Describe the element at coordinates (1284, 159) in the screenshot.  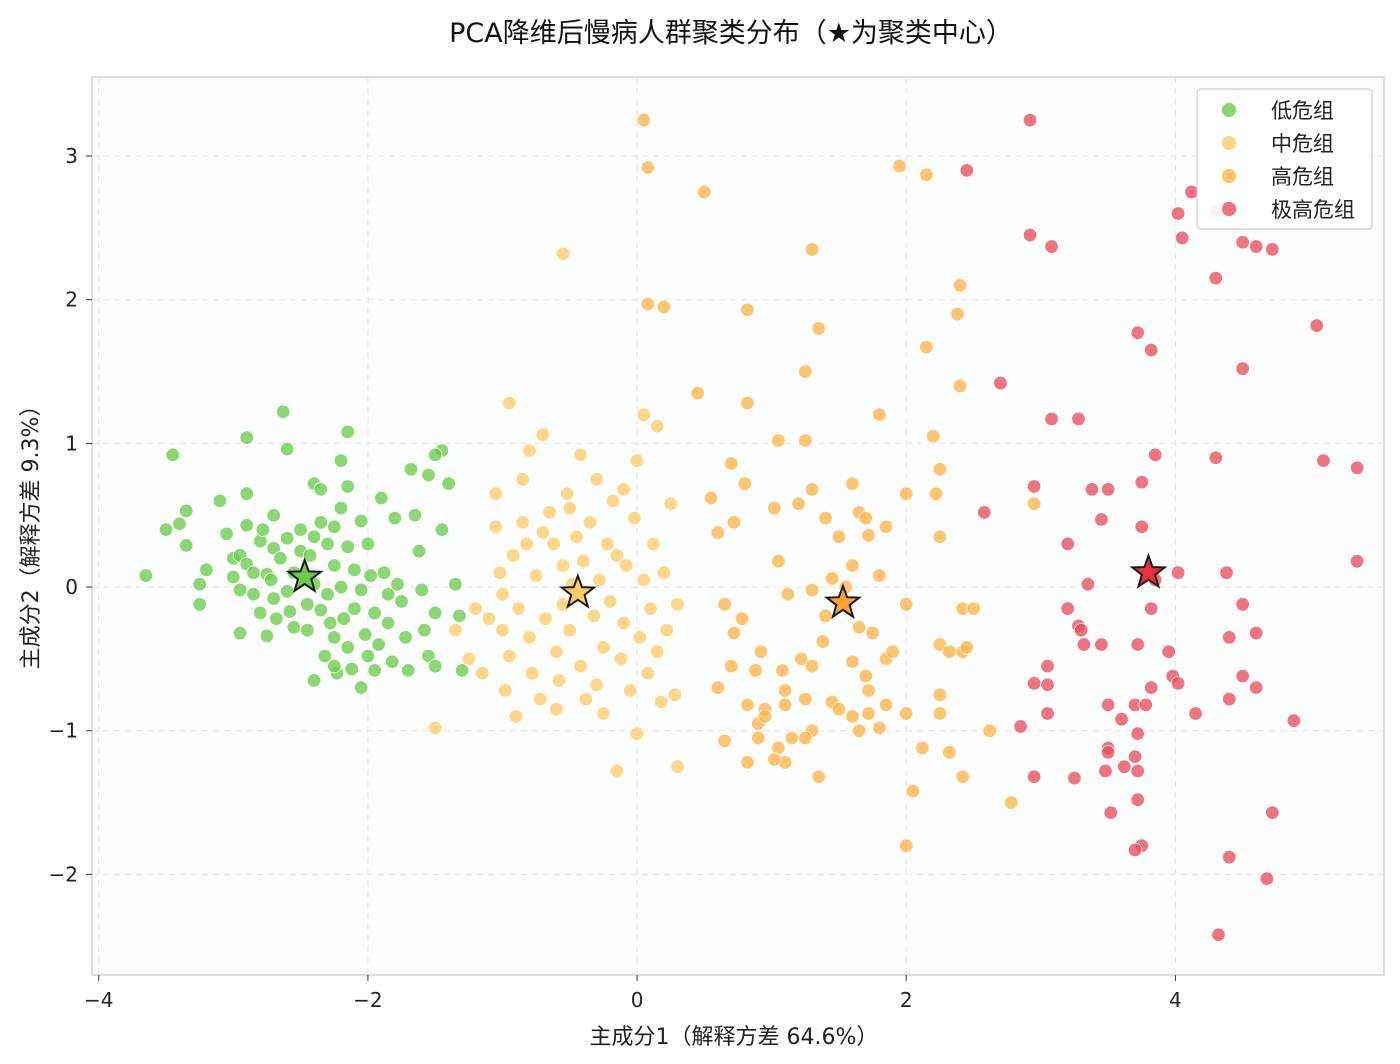
I see `legend-box` at that location.